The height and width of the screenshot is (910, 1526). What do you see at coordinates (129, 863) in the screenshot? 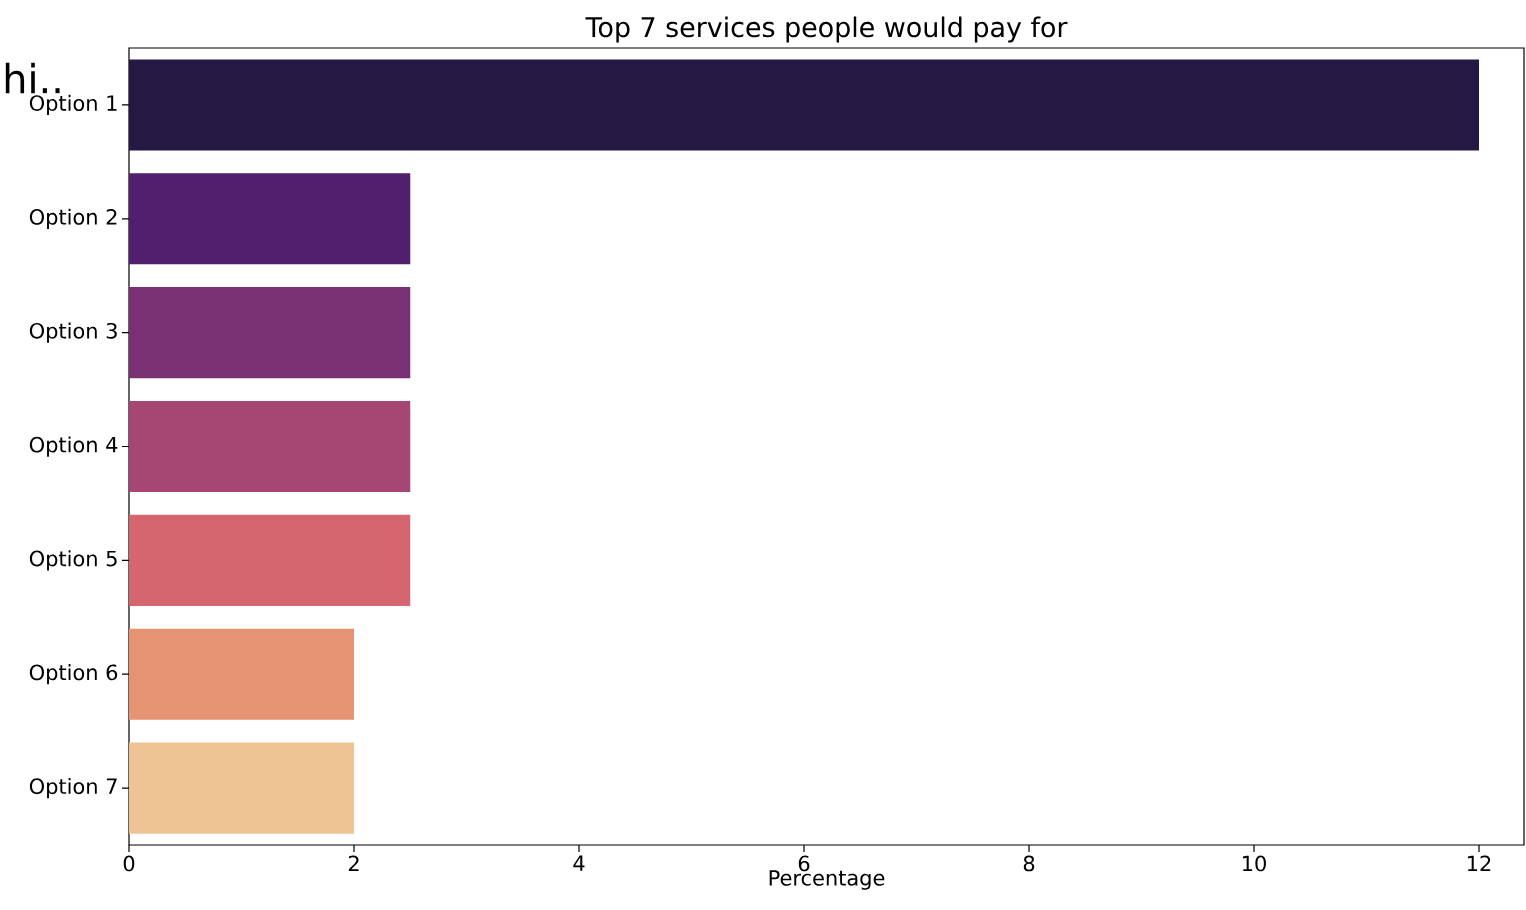
I see `x-tick-label: 0` at bounding box center [129, 863].